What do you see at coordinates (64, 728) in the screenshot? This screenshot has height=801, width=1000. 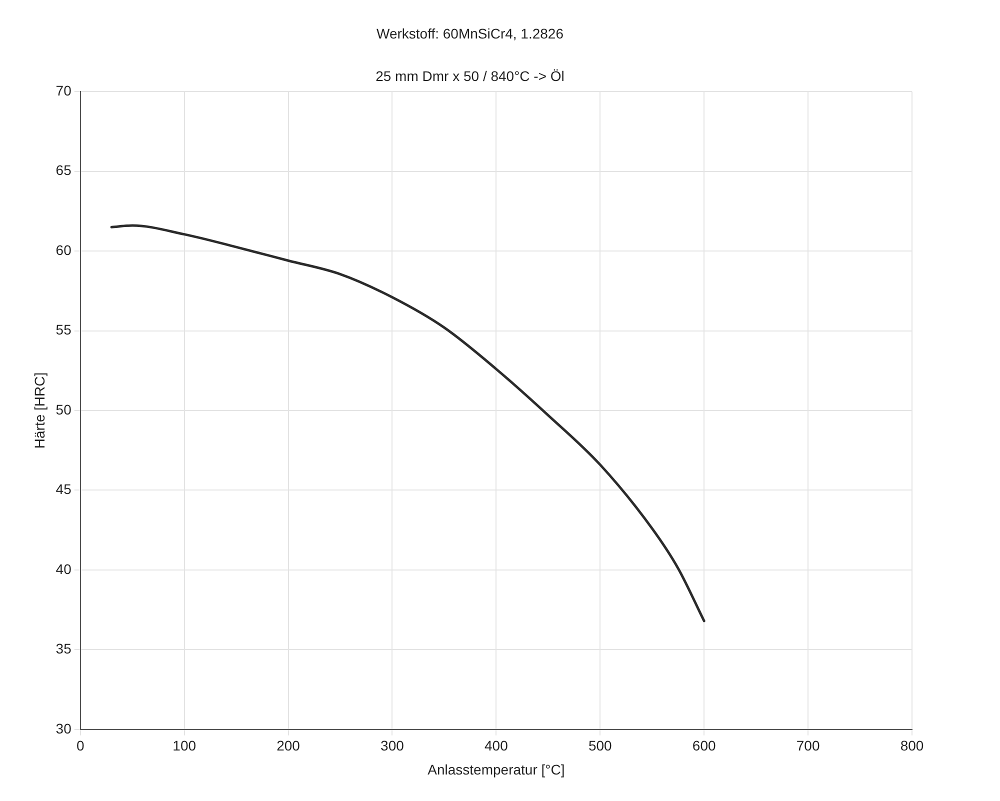 I see `y-tick-label: 30` at bounding box center [64, 728].